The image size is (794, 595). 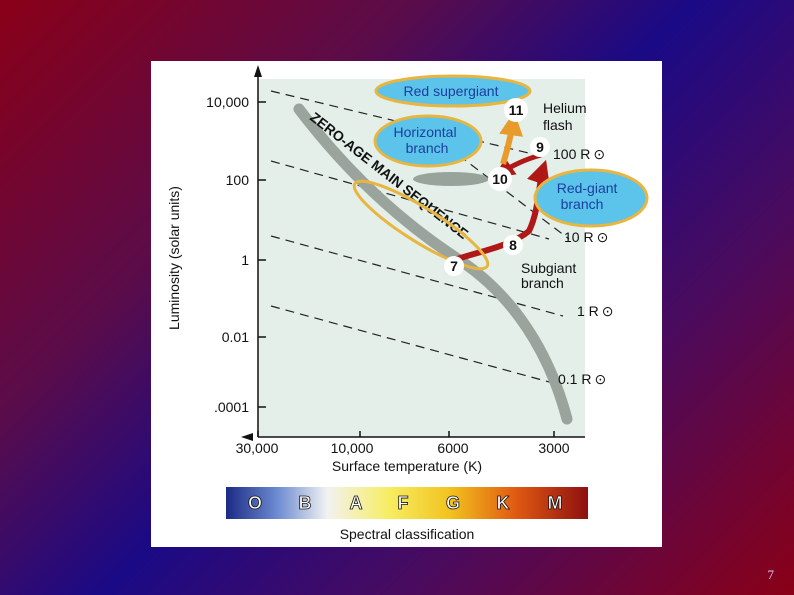 I want to click on svg-text: 9, so click(x=540, y=147).